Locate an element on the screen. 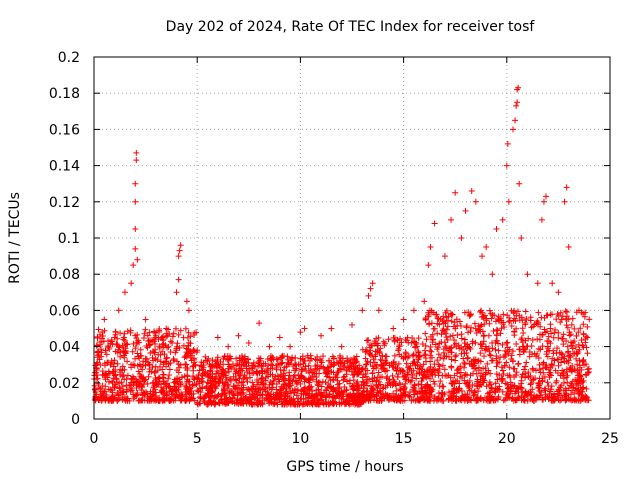  y-tick-label: 0.16 is located at coordinates (64, 130).